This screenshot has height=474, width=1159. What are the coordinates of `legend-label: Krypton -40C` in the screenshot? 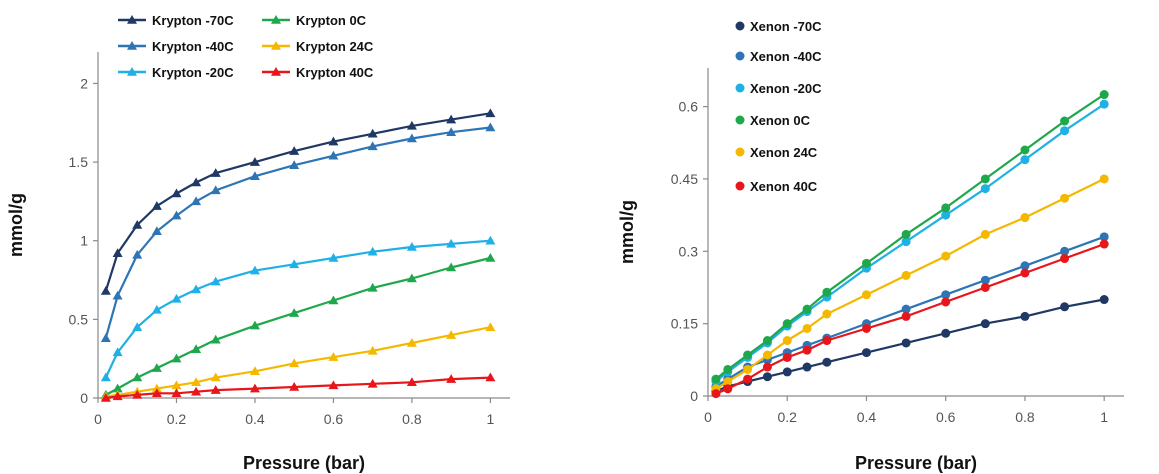 It's located at (193, 46).